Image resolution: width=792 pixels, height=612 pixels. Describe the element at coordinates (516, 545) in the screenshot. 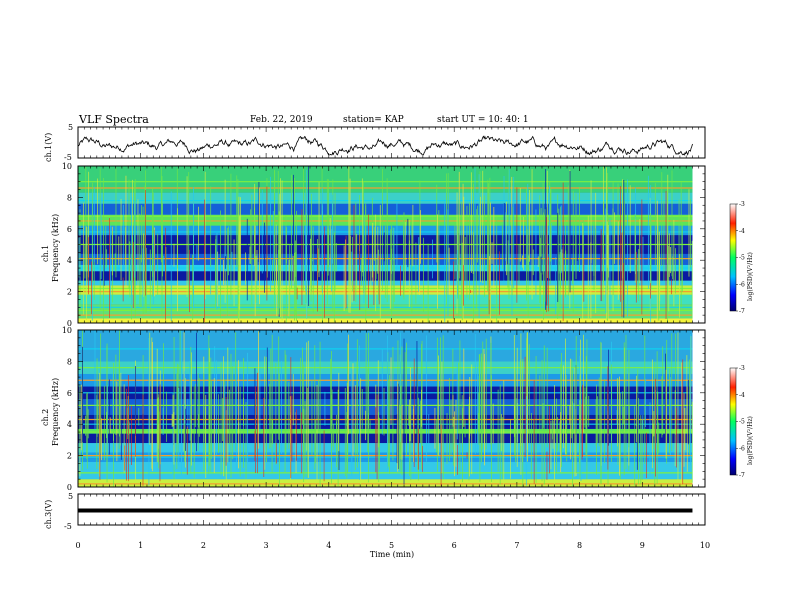

I see `x-tick-label: 7` at that location.